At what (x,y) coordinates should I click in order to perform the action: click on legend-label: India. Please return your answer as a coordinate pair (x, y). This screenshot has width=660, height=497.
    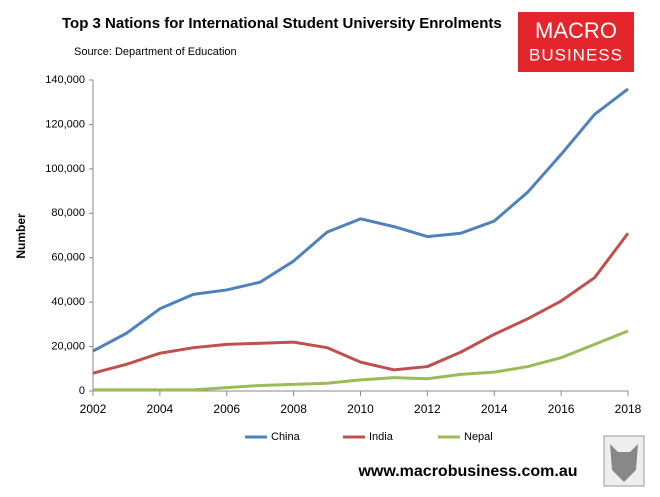
    Looking at the image, I should click on (381, 437).